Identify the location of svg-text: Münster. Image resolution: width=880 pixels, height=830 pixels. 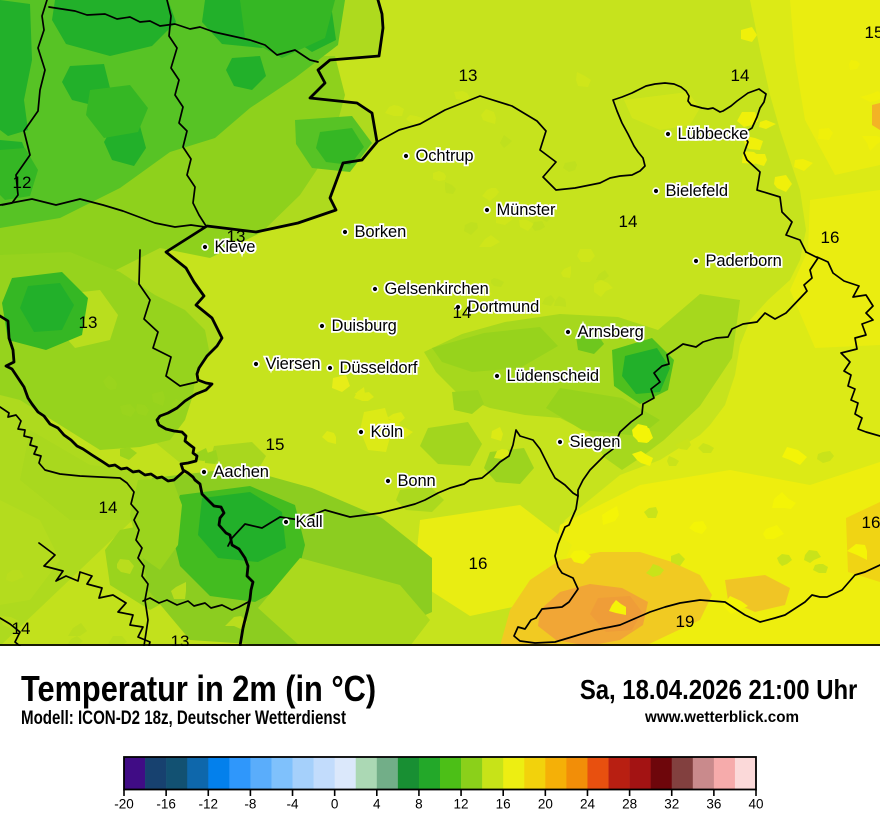
(527, 210).